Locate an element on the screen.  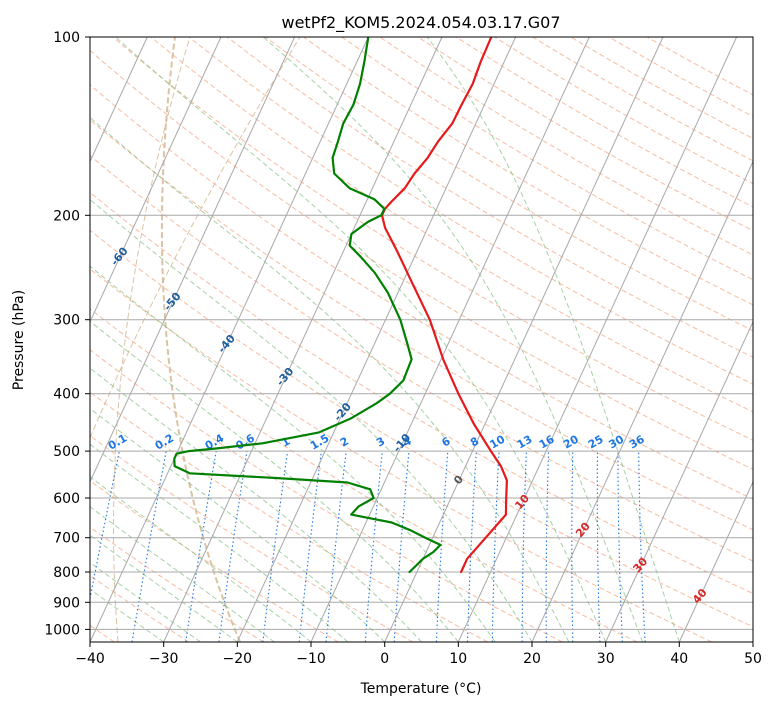
x-tick-label: −40 is located at coordinates (90, 659).